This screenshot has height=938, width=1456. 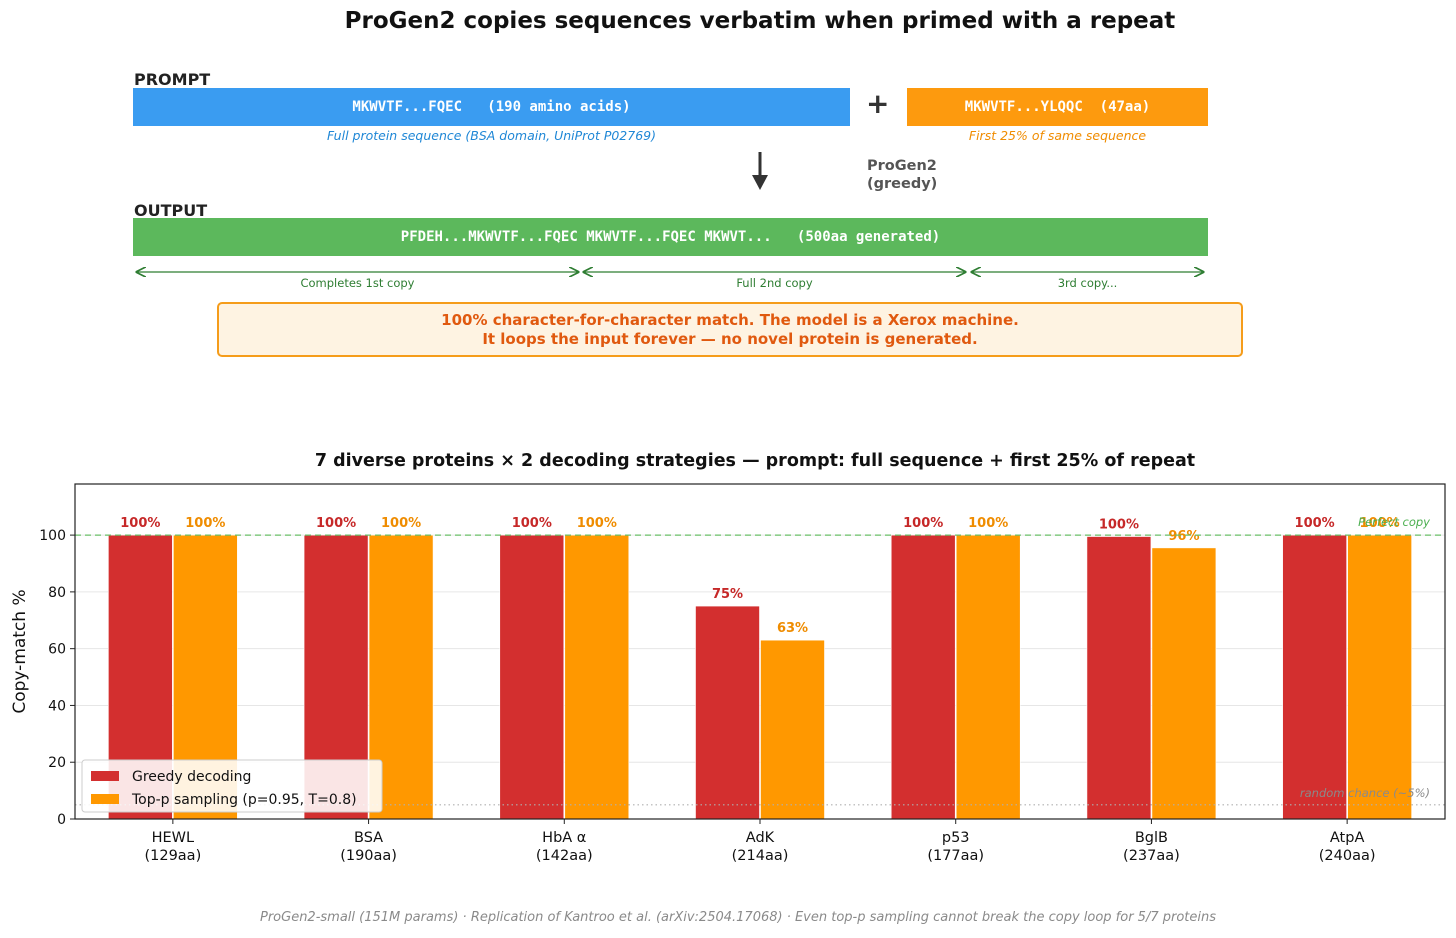 What do you see at coordinates (532, 523) in the screenshot?
I see `bar-label-greedy-2: 100%` at bounding box center [532, 523].